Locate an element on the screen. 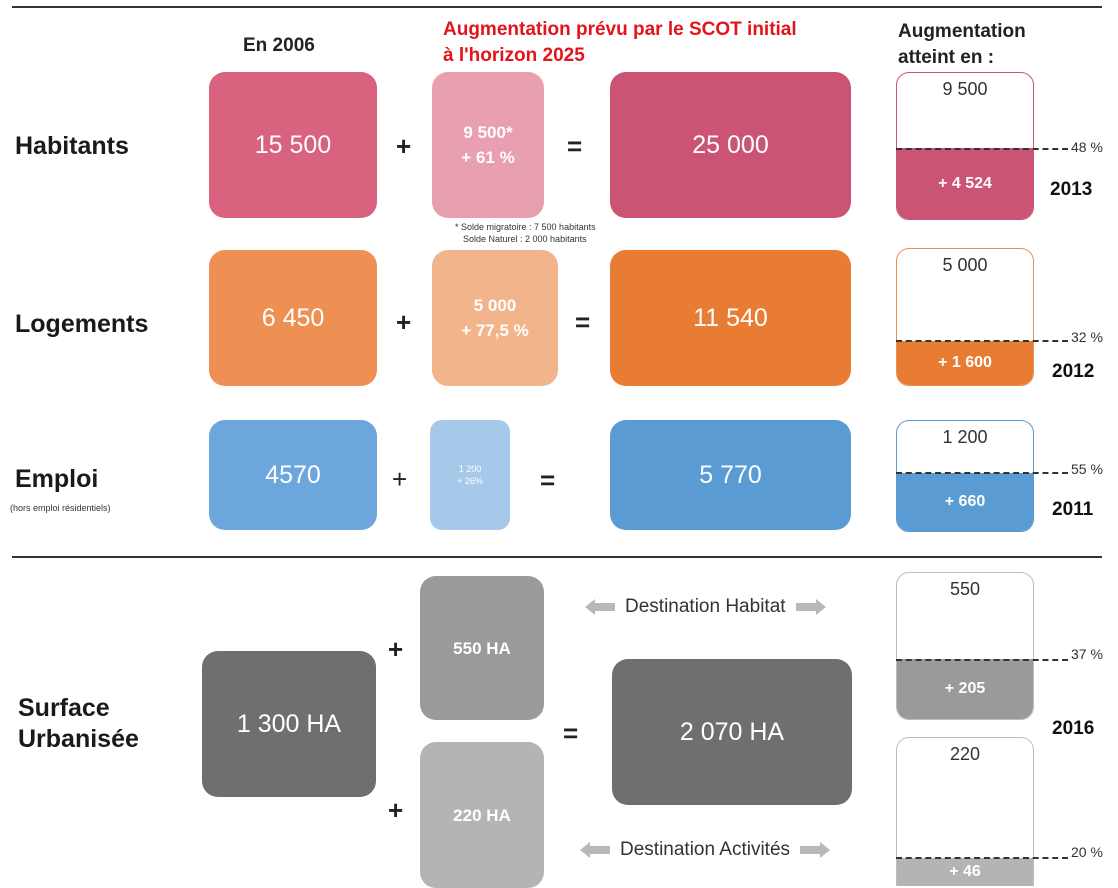 The width and height of the screenshot is (1118, 888). emploi-pct: 55 % is located at coordinates (1087, 469).